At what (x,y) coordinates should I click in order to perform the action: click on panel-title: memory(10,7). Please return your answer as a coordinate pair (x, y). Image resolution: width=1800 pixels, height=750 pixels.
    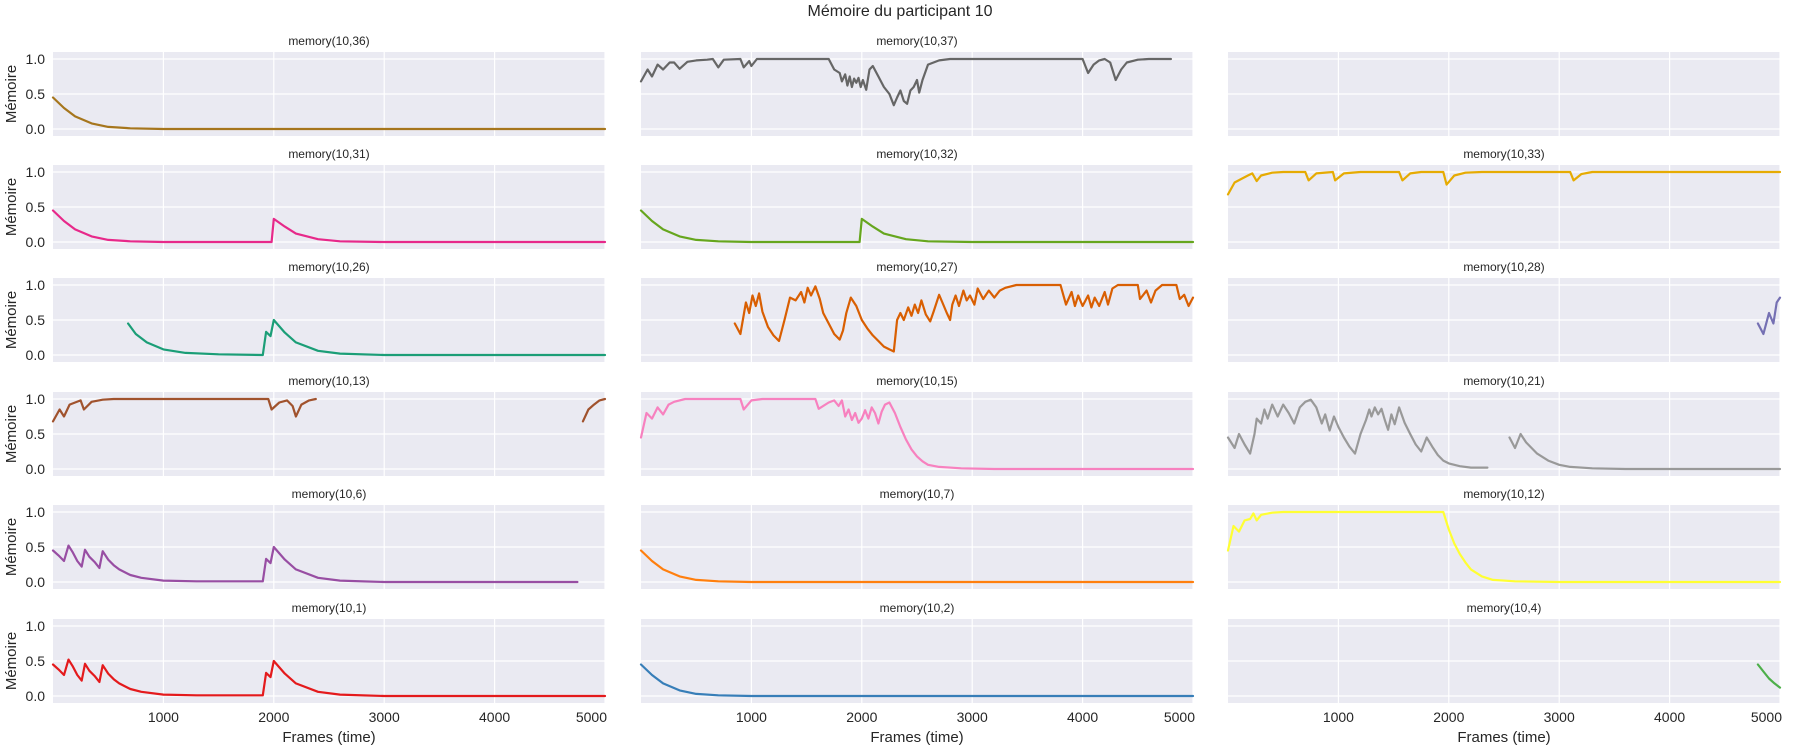
    Looking at the image, I should click on (917, 494).